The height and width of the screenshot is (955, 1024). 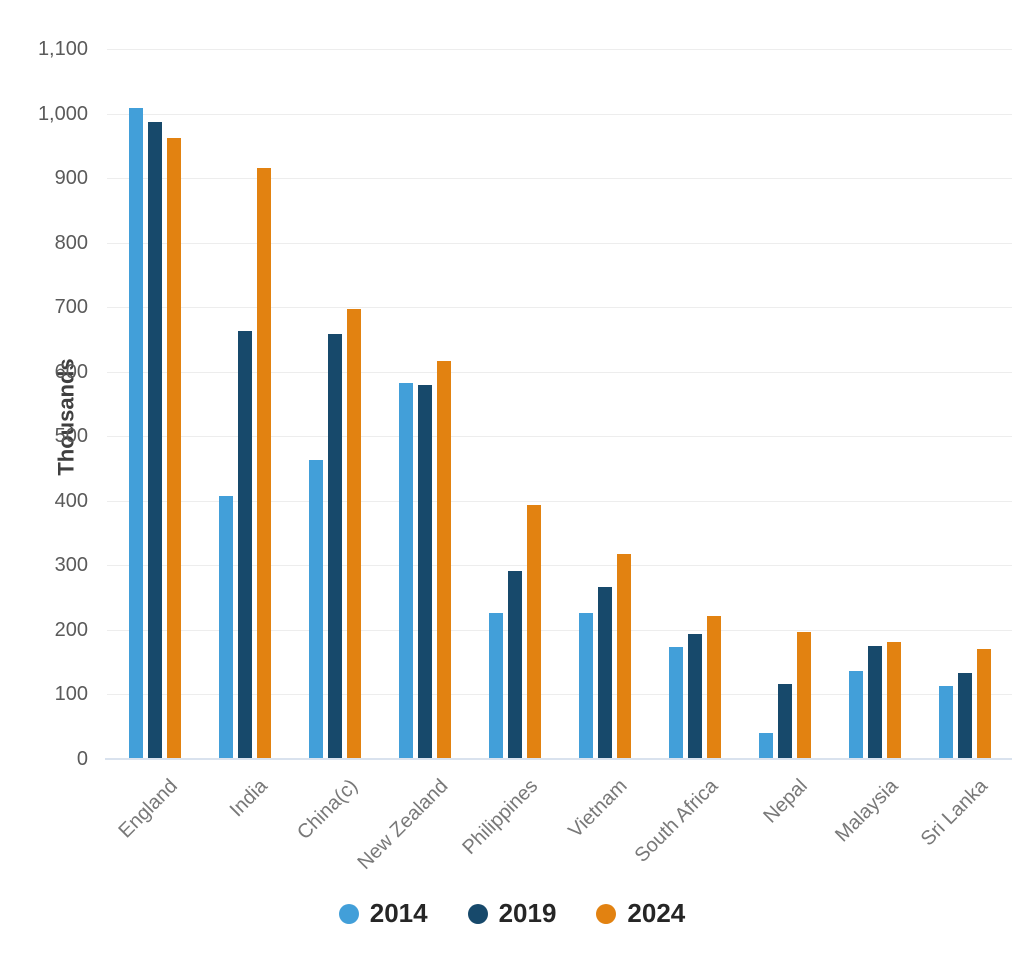 What do you see at coordinates (71, 307) in the screenshot?
I see `y-tick-label-700: 700` at bounding box center [71, 307].